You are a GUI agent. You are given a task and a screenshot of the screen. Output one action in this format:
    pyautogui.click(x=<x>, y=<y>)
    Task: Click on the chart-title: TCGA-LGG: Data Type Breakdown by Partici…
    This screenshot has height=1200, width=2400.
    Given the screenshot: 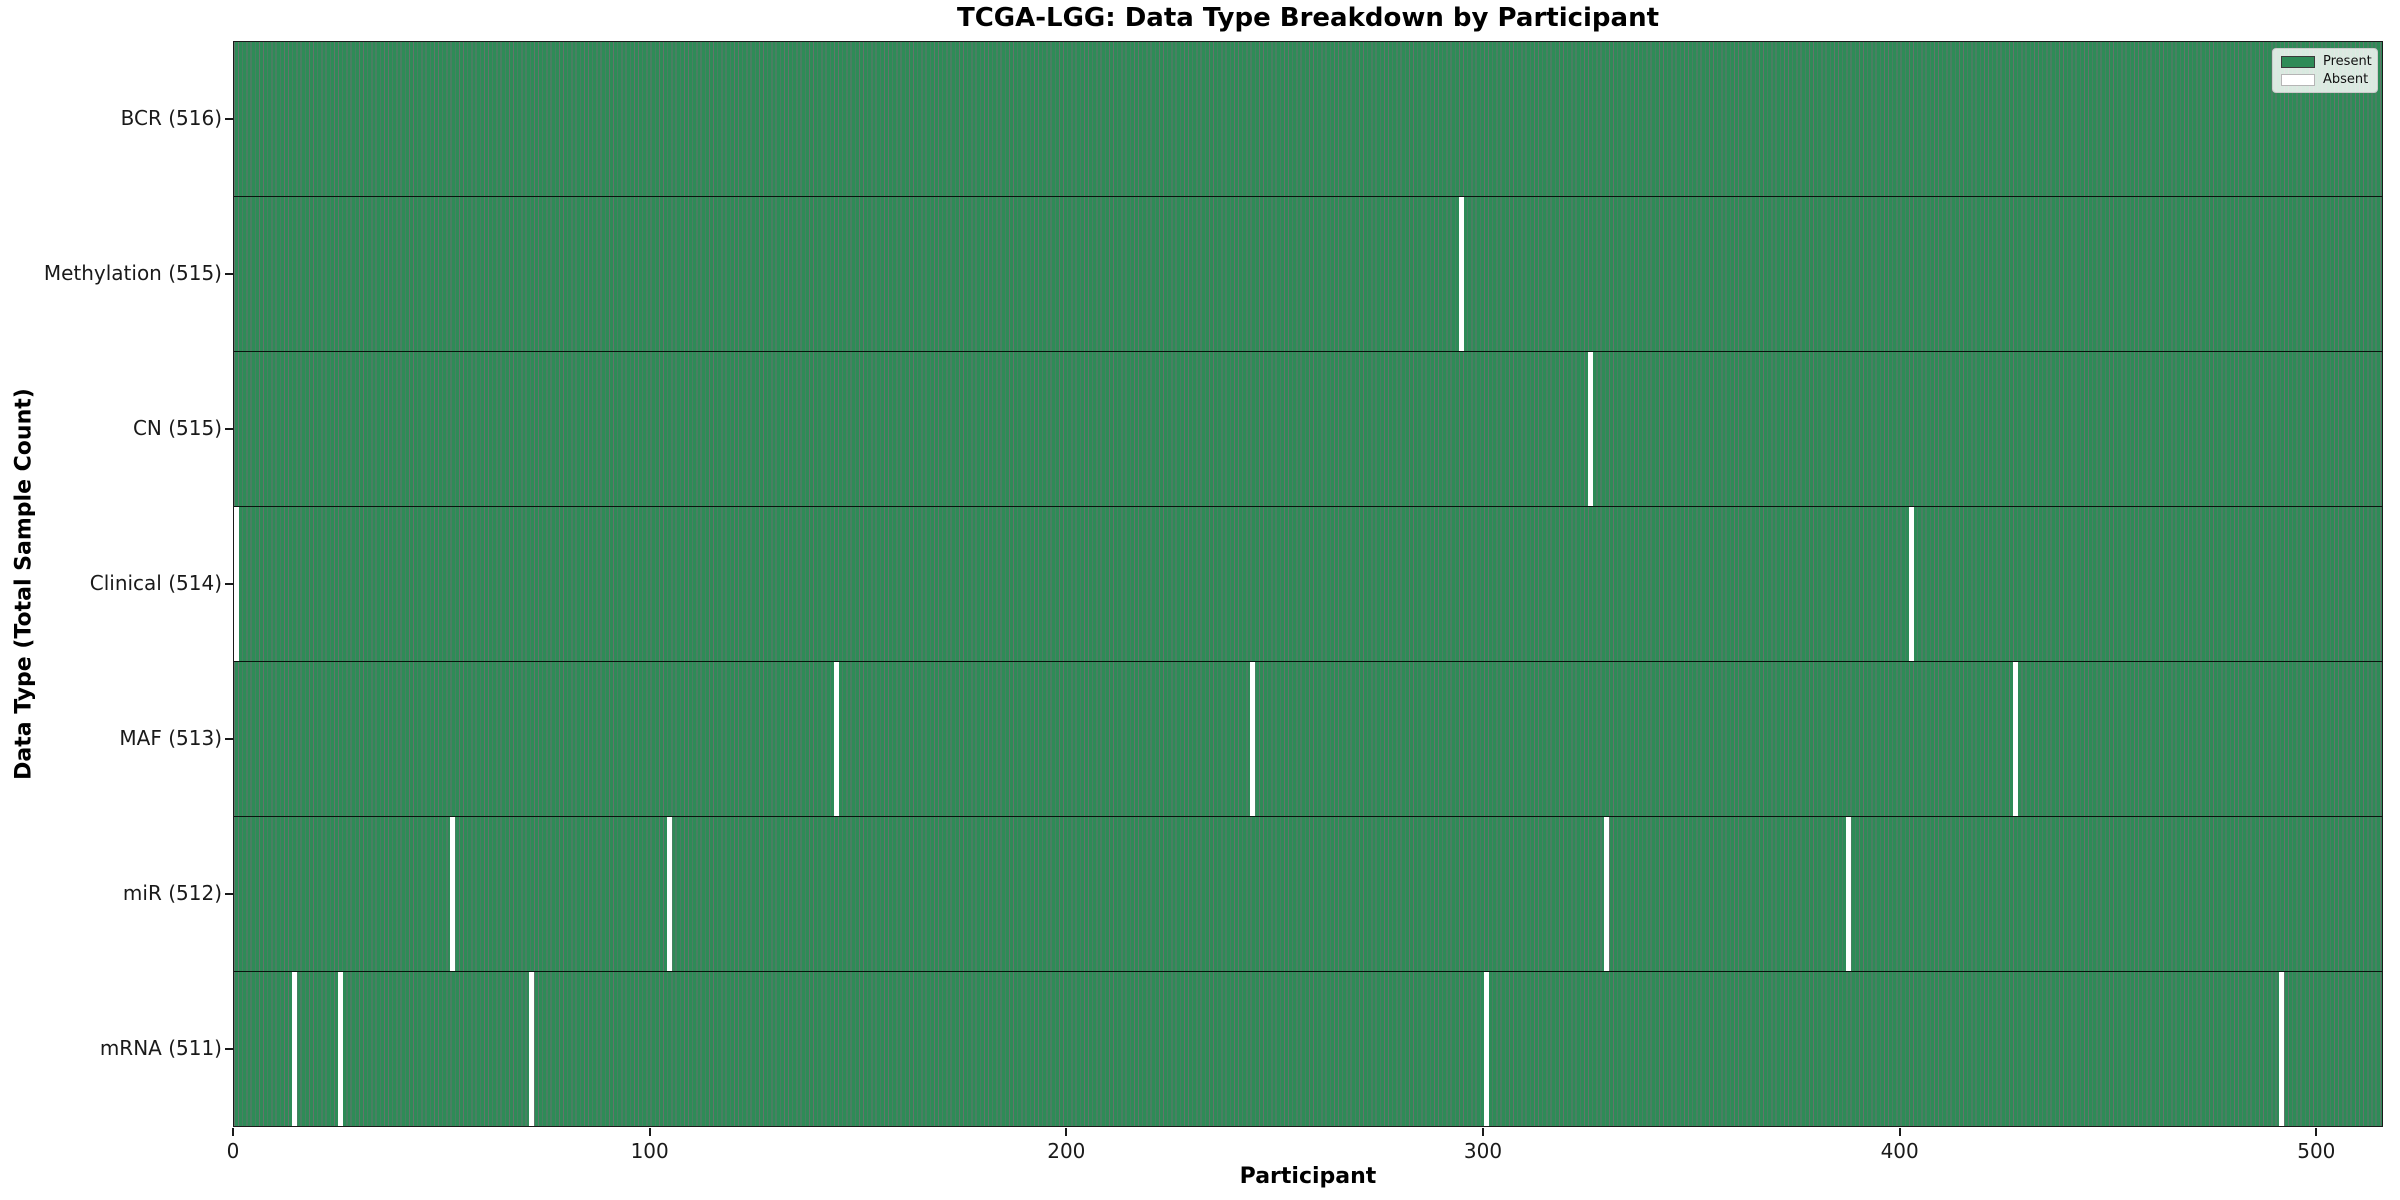 What is the action you would take?
    pyautogui.click(x=1308, y=18)
    